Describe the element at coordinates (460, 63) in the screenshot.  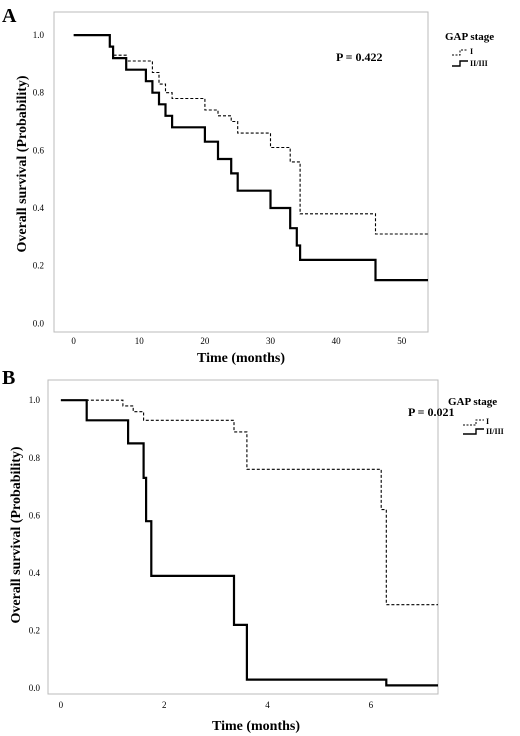
I see `legend-swatch-stage-ii-iii-a` at that location.